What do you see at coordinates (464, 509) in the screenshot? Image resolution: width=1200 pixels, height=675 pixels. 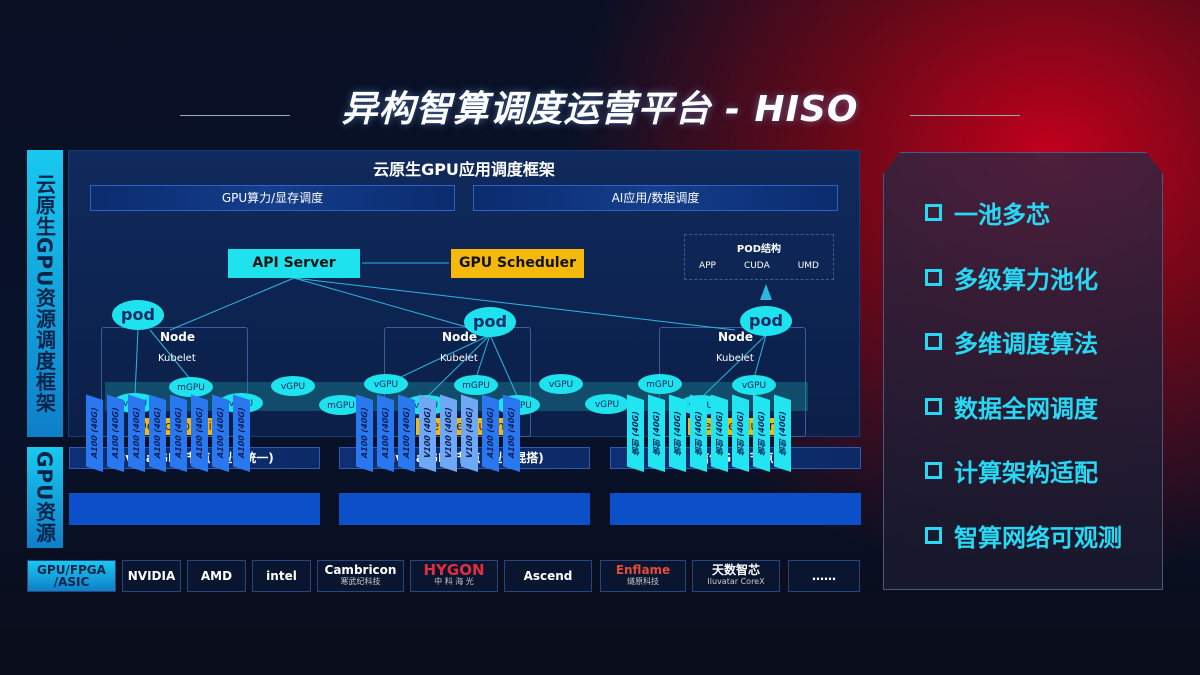 I see `gpu-node-band` at bounding box center [464, 509].